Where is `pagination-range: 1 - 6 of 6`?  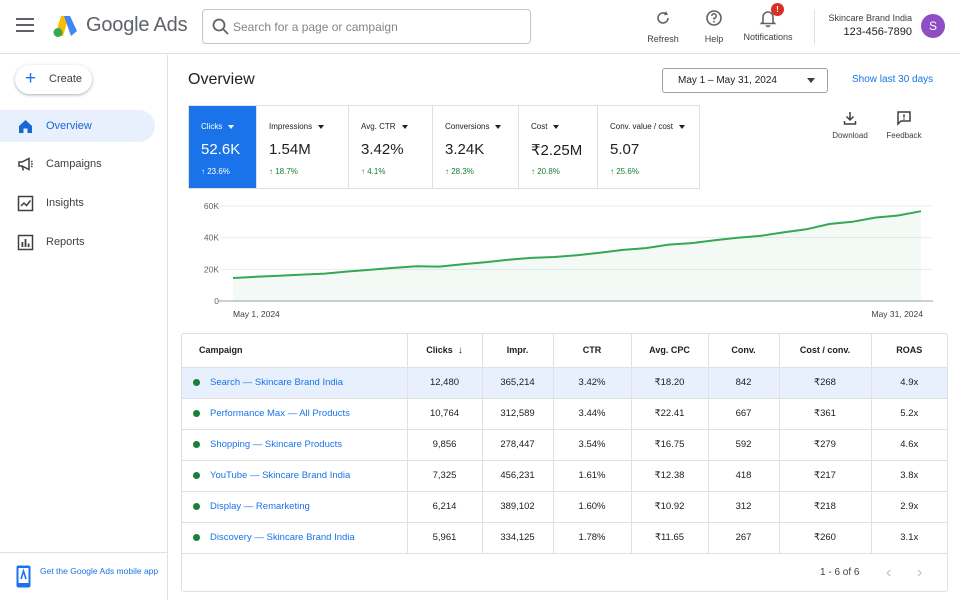 pagination-range: 1 - 6 of 6 is located at coordinates (840, 572).